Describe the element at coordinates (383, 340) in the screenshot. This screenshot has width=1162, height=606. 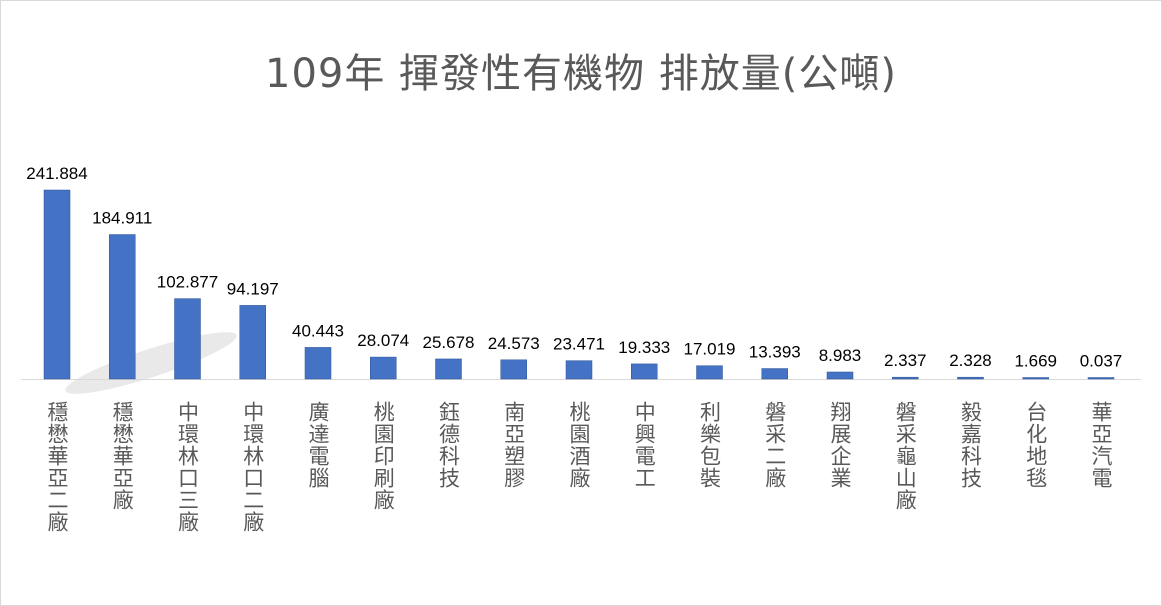
I see `data-label-6: 28.074` at that location.